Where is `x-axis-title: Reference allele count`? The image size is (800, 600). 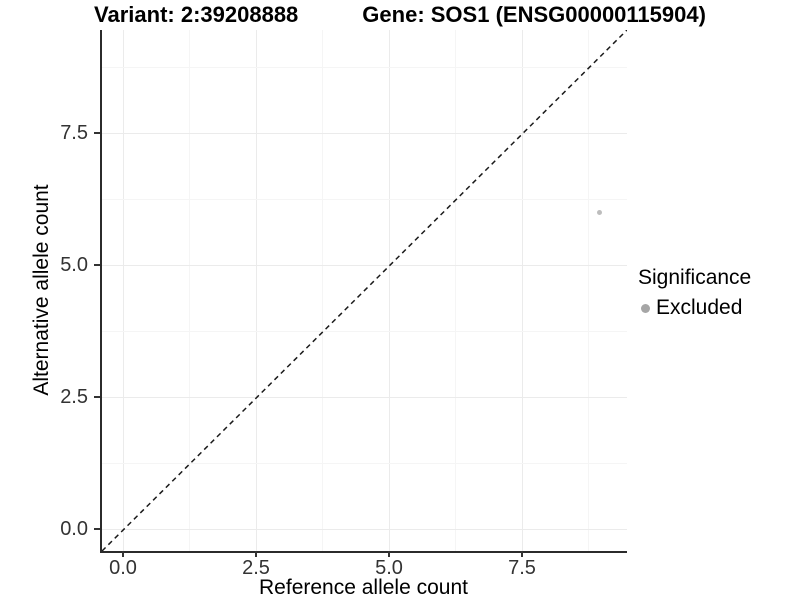
x-axis-title: Reference allele count is located at coordinates (363, 587).